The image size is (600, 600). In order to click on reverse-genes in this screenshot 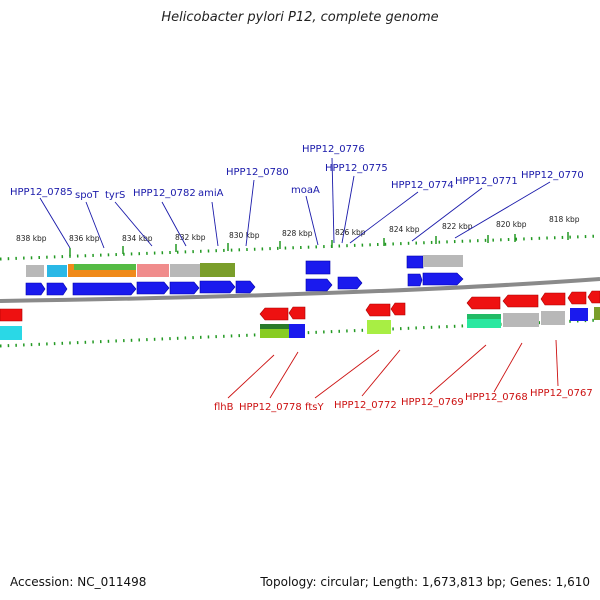, I will do `click(300, 306)`.